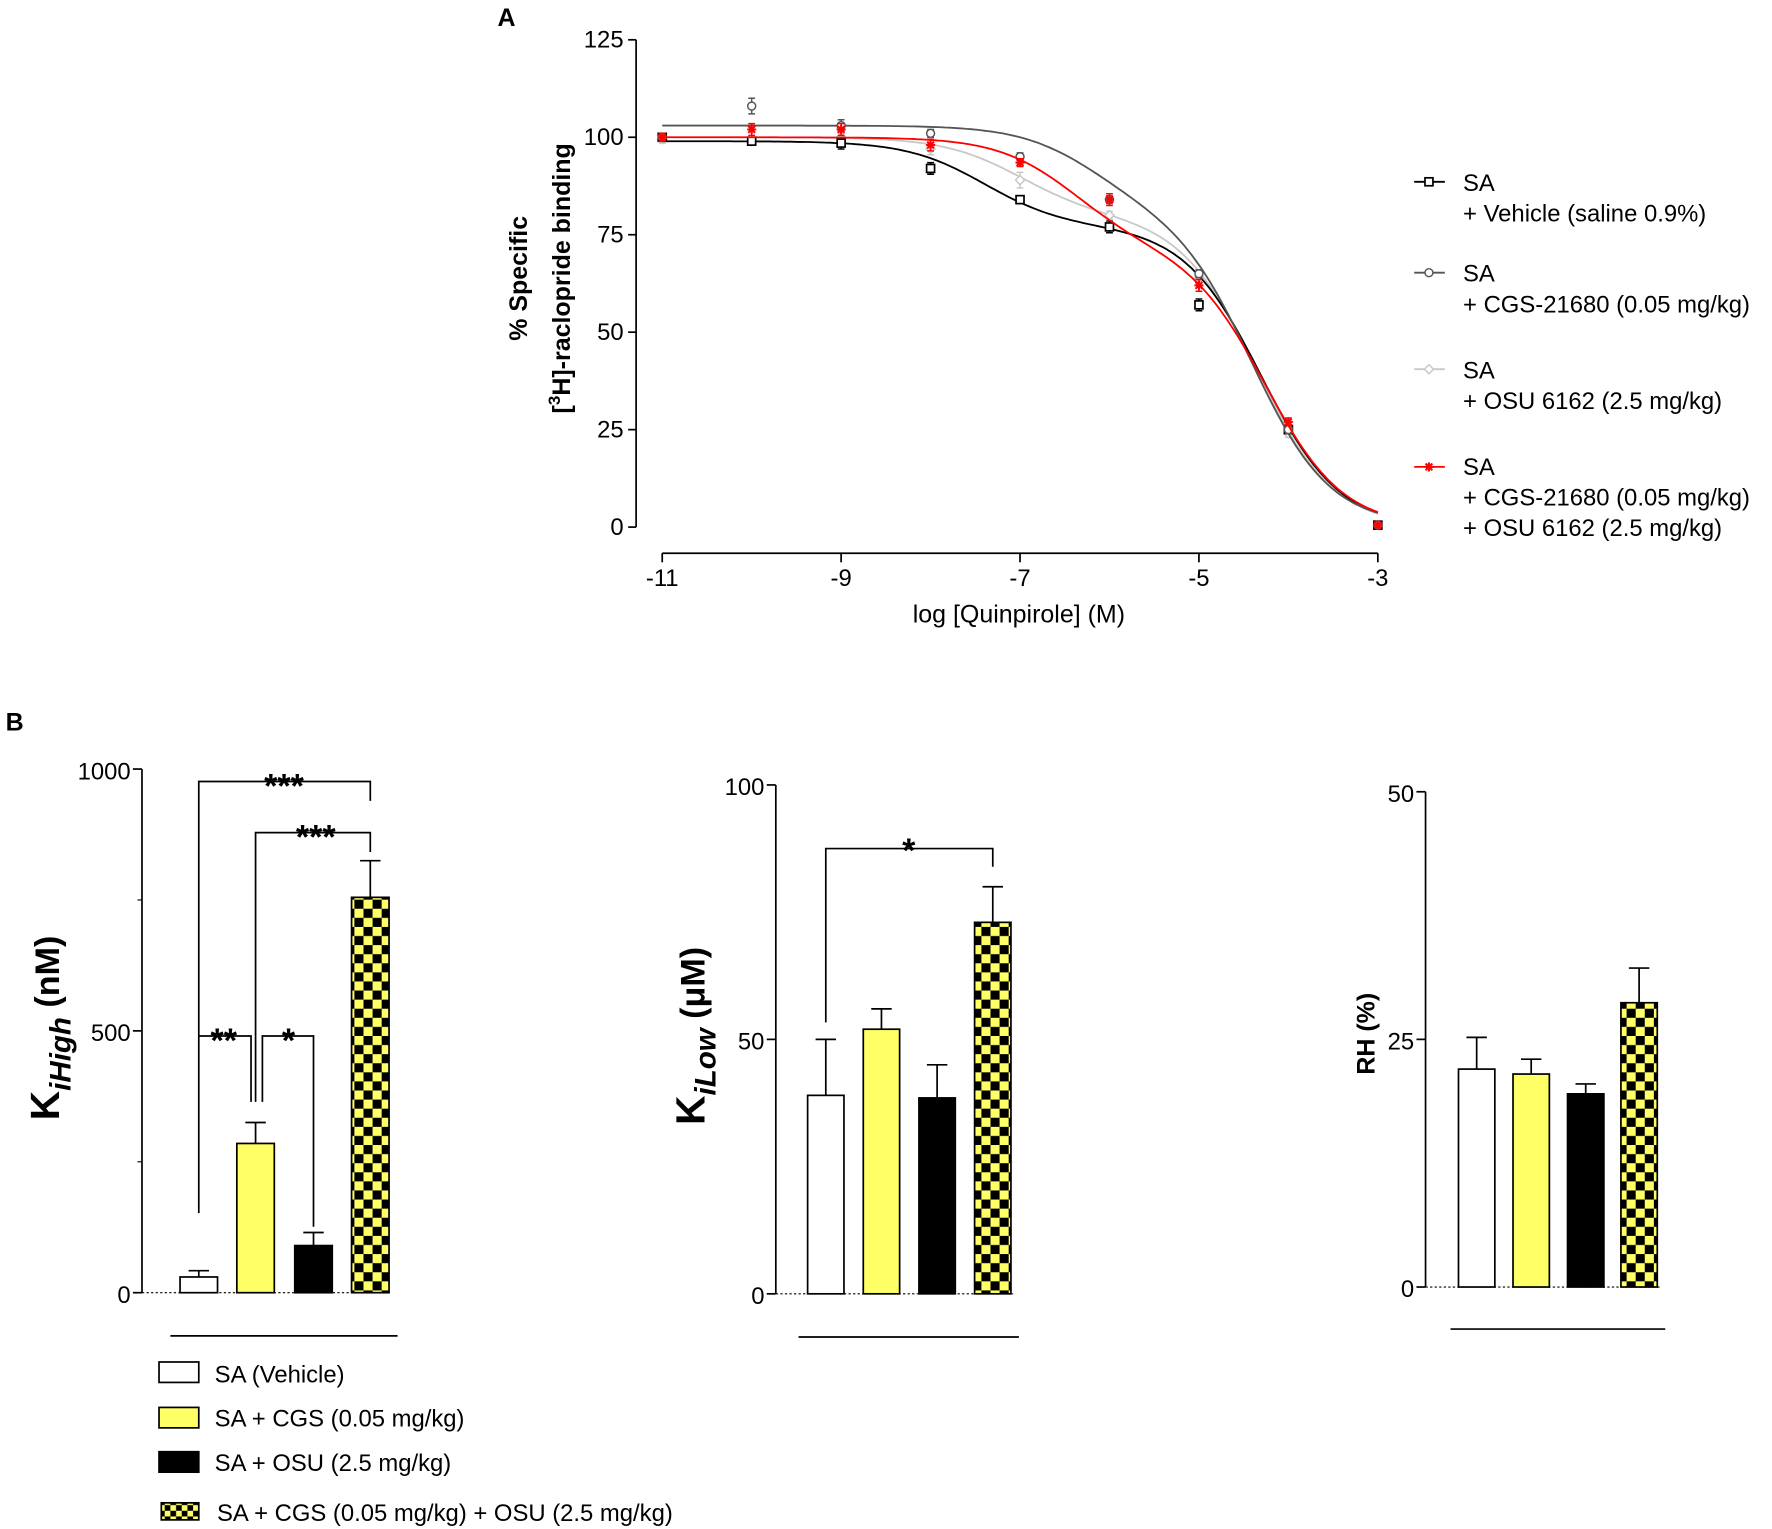 This screenshot has height=1529, width=1772. I want to click on panel-label-b: B, so click(15, 722).